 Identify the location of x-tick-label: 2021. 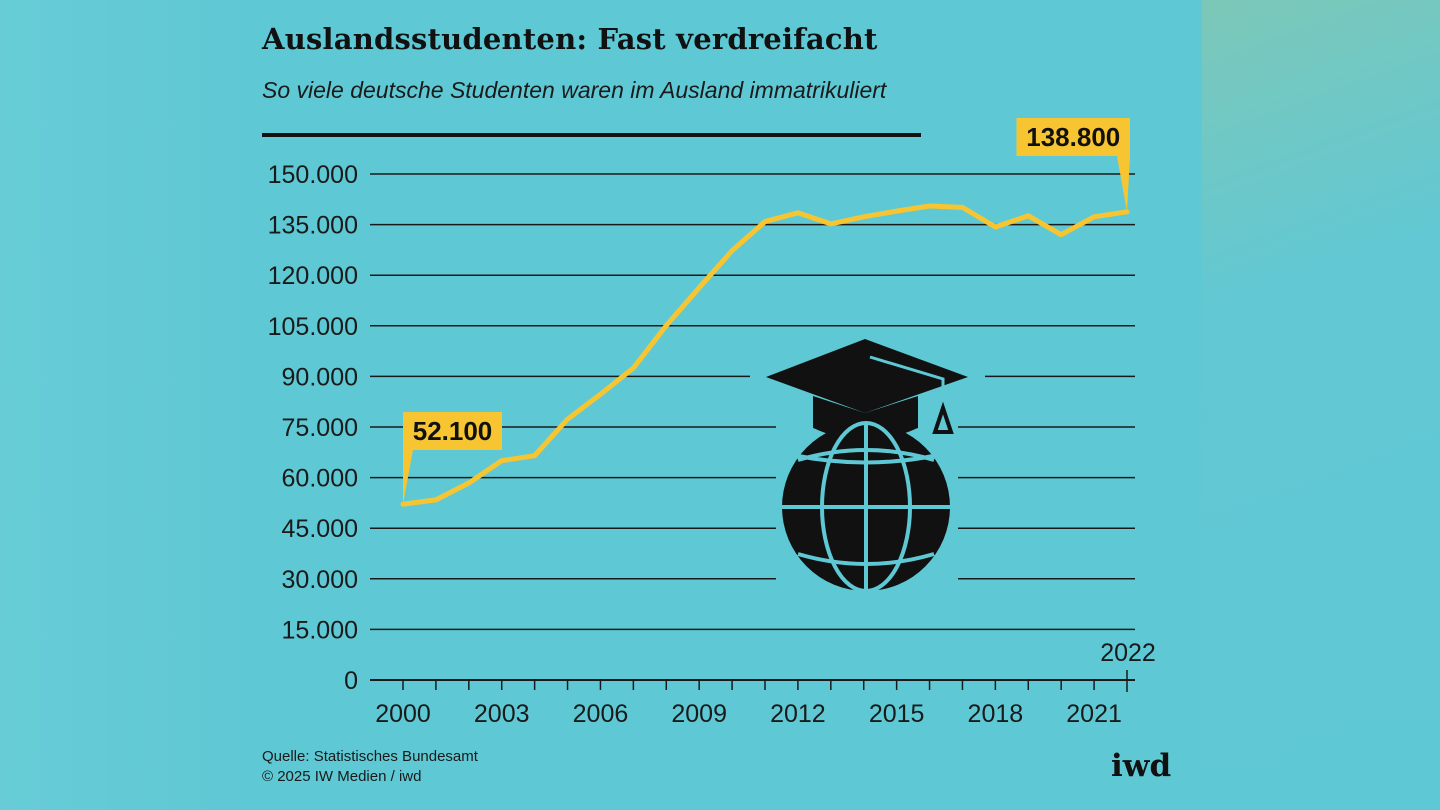
(1094, 714).